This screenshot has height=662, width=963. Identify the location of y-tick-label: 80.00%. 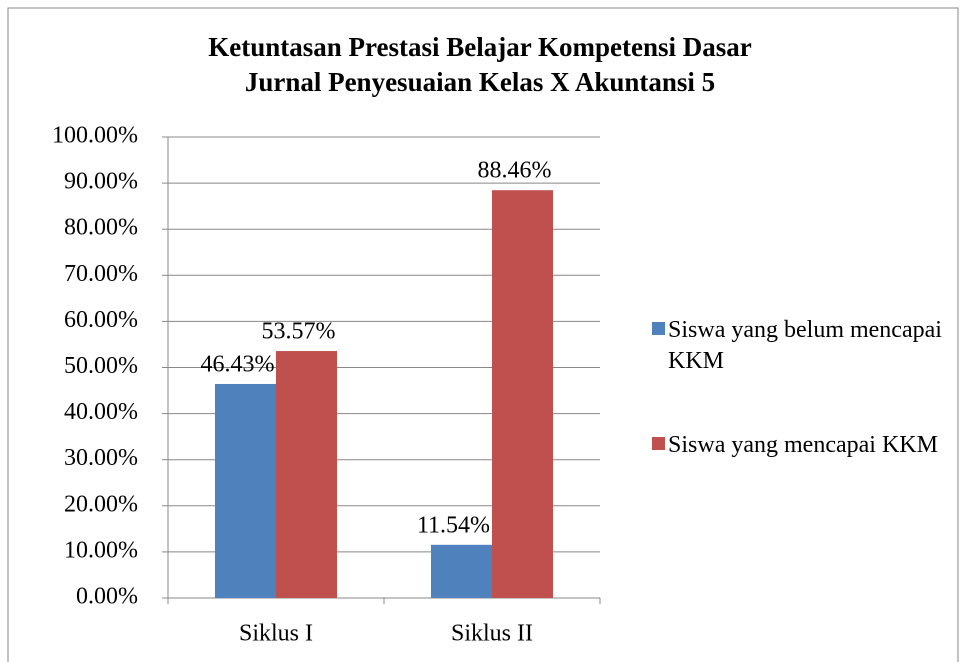
(101, 228).